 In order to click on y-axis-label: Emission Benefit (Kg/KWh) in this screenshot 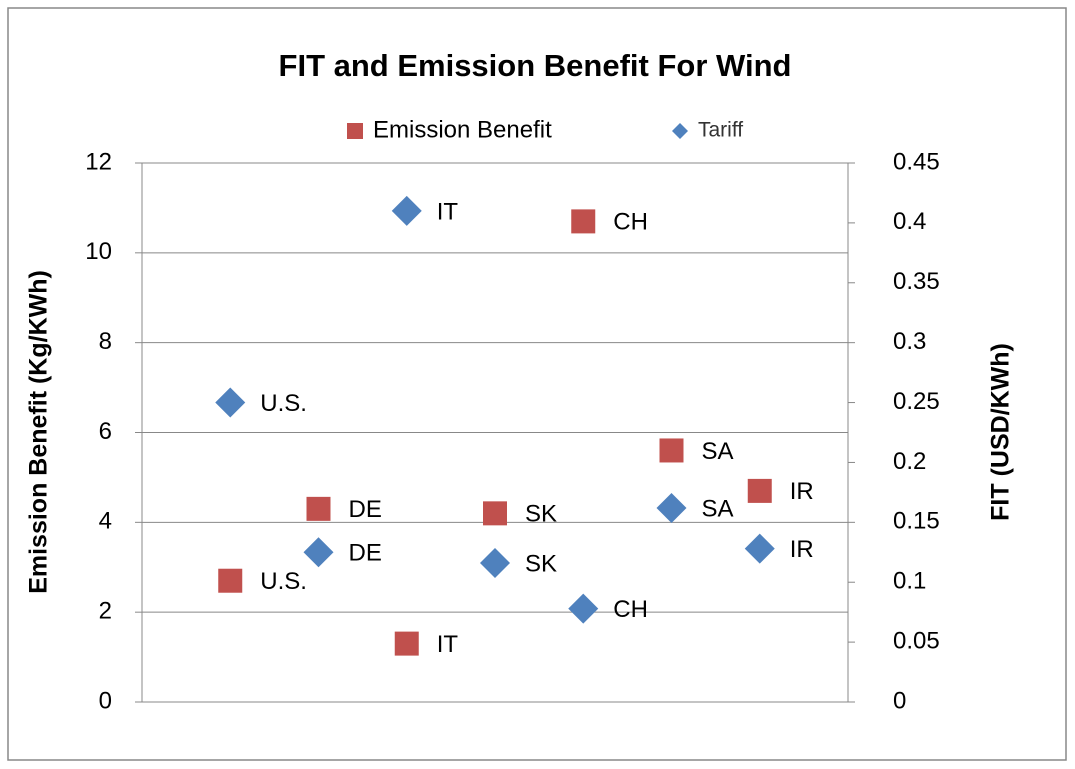, I will do `click(39, 432)`.